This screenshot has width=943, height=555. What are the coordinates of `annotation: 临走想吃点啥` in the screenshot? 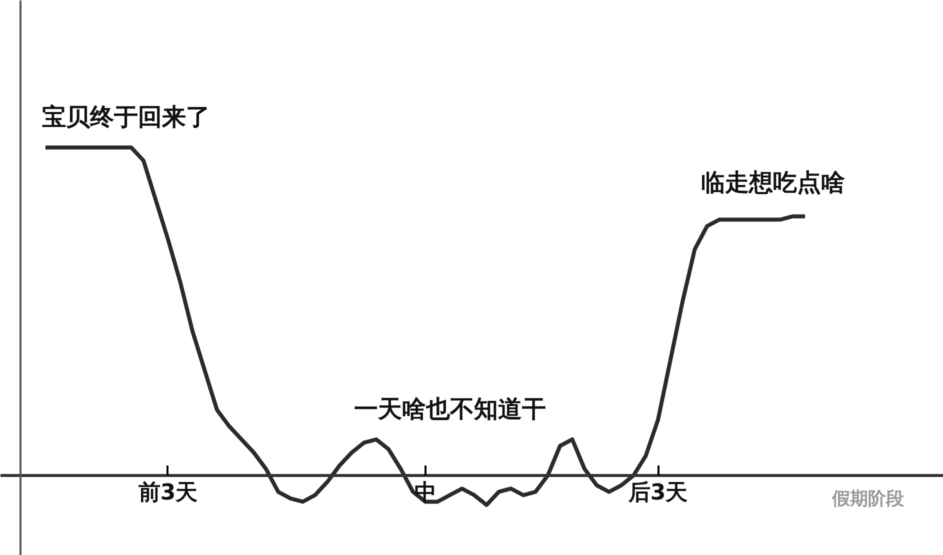 It's located at (772, 182).